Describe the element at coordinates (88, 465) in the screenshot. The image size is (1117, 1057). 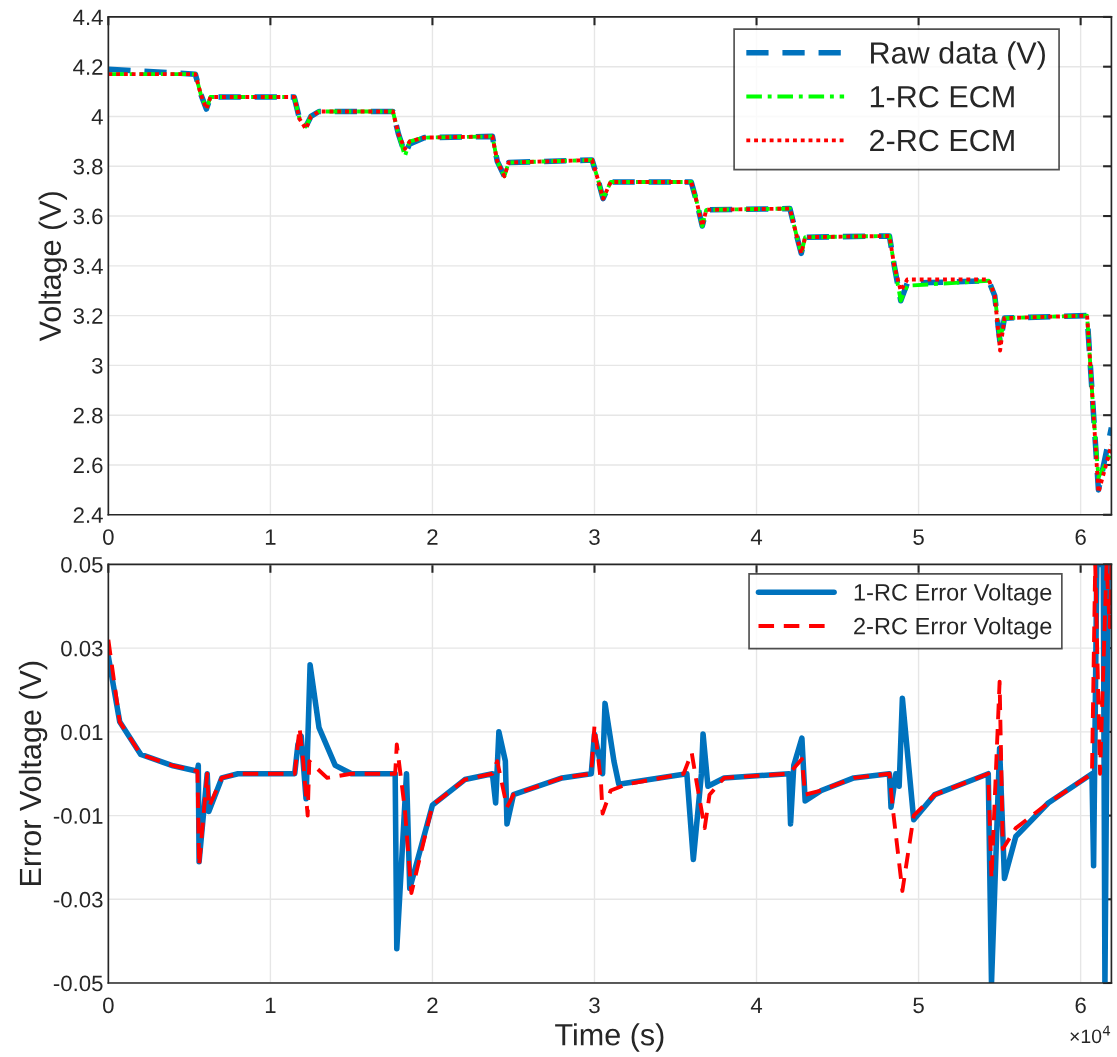
I see `y-tick-label: 2.6` at that location.